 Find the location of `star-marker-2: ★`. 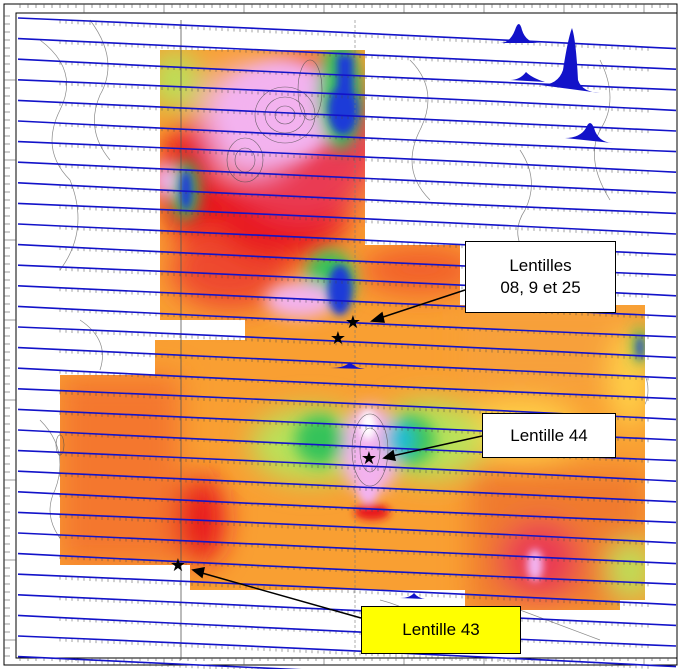

star-marker-2: ★ is located at coordinates (338, 338).